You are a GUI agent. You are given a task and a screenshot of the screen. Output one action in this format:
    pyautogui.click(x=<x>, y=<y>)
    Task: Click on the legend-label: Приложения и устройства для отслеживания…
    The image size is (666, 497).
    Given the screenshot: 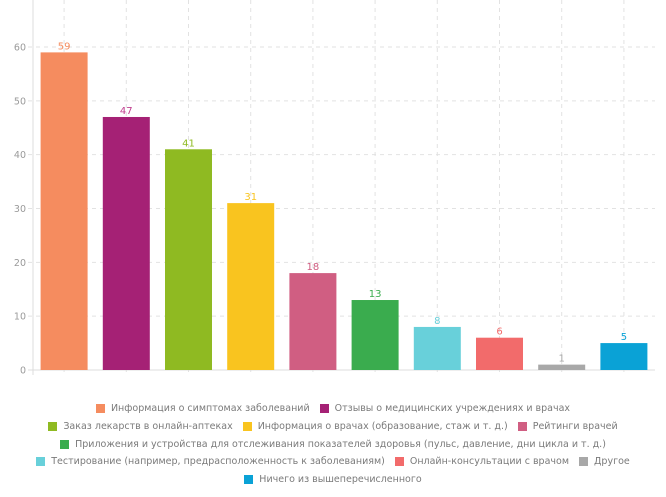 What is the action you would take?
    pyautogui.click(x=340, y=444)
    